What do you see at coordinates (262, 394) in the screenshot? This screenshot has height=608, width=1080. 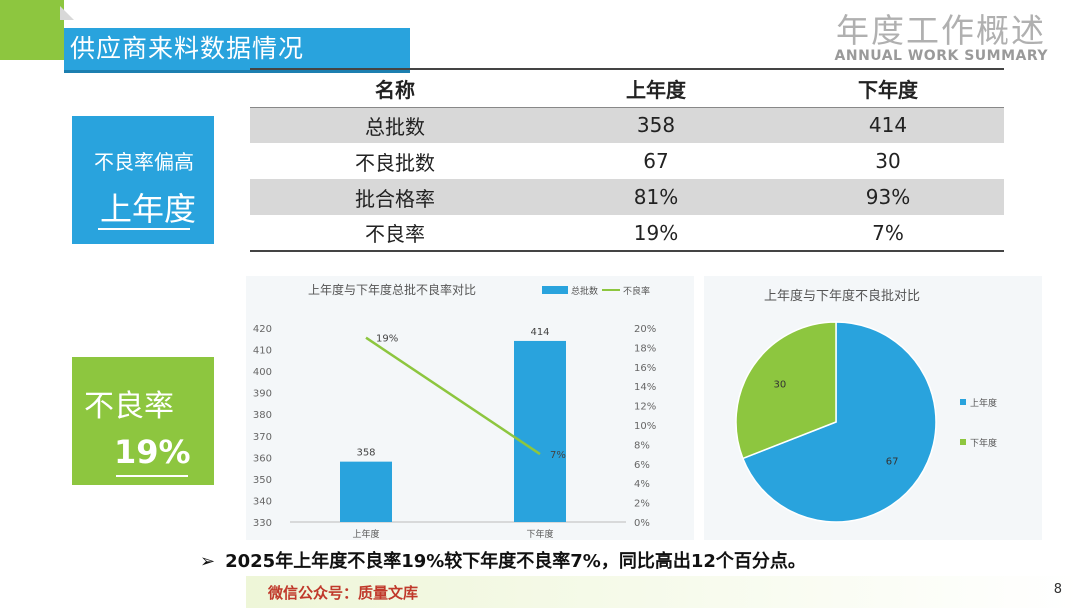 I see `y-left-tick-label: 390` at bounding box center [262, 394].